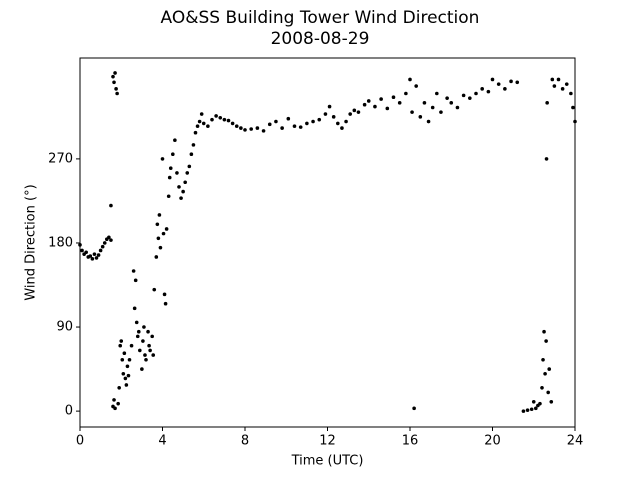  I want to click on x-tick-label: 4, so click(162, 441).